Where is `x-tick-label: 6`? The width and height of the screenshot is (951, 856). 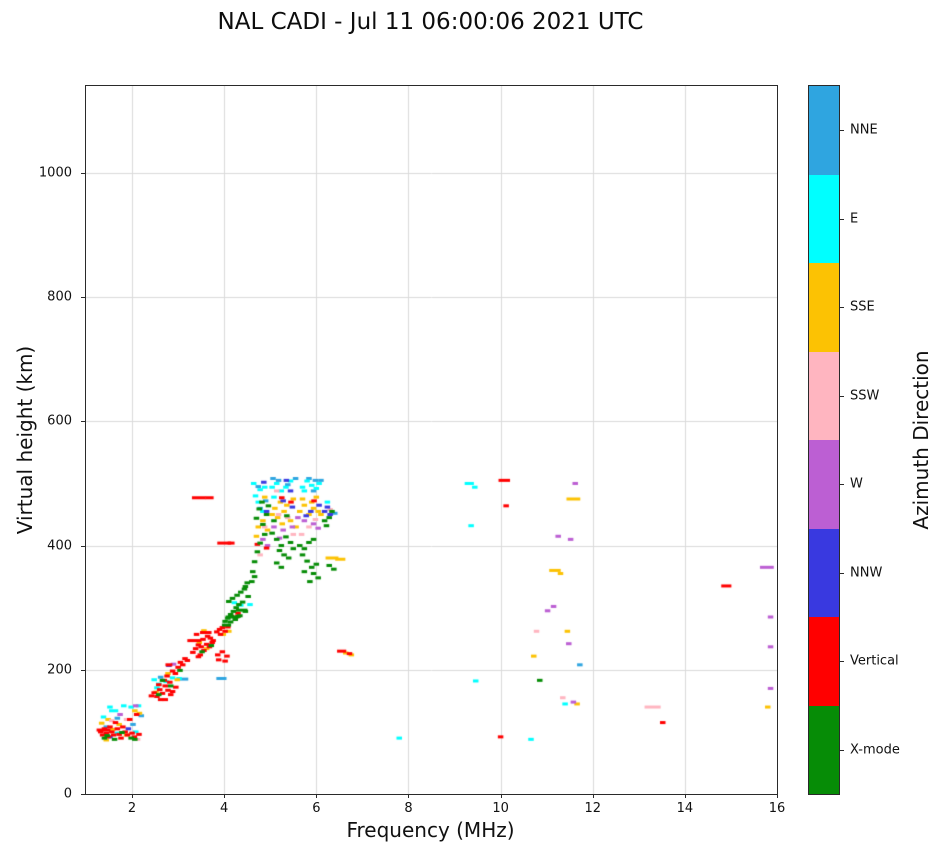 x-tick-label: 6 is located at coordinates (316, 808).